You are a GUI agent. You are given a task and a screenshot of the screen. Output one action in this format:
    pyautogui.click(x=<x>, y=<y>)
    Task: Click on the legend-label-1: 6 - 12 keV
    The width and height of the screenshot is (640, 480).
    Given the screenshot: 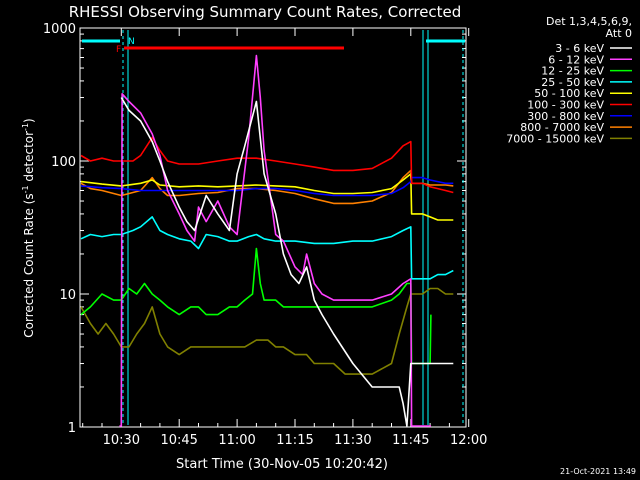 What is the action you would take?
    pyautogui.click(x=576, y=59)
    